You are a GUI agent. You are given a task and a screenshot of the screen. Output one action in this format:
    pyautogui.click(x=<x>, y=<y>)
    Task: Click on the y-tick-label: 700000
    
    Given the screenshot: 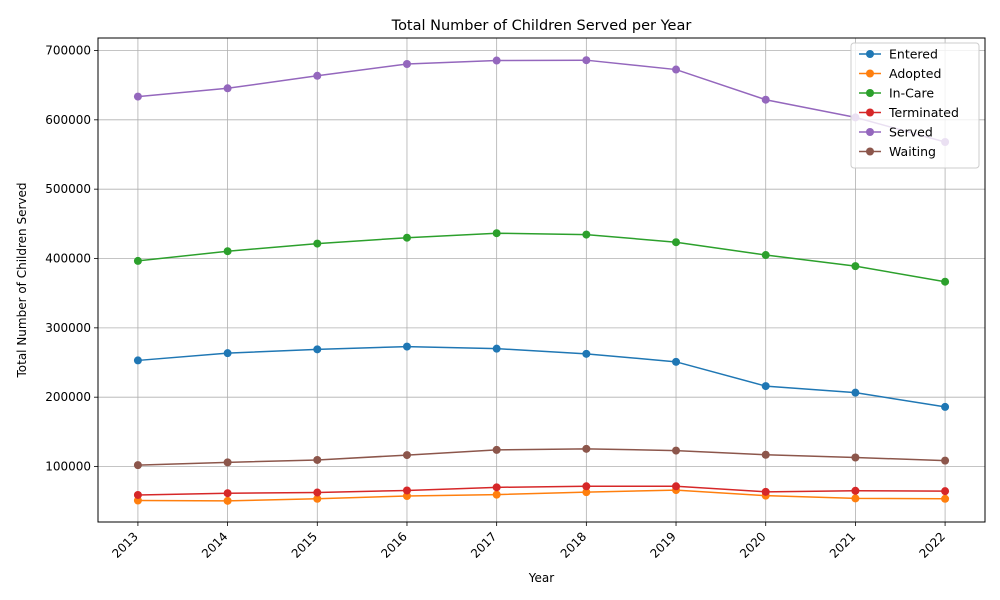 What is the action you would take?
    pyautogui.click(x=68, y=50)
    